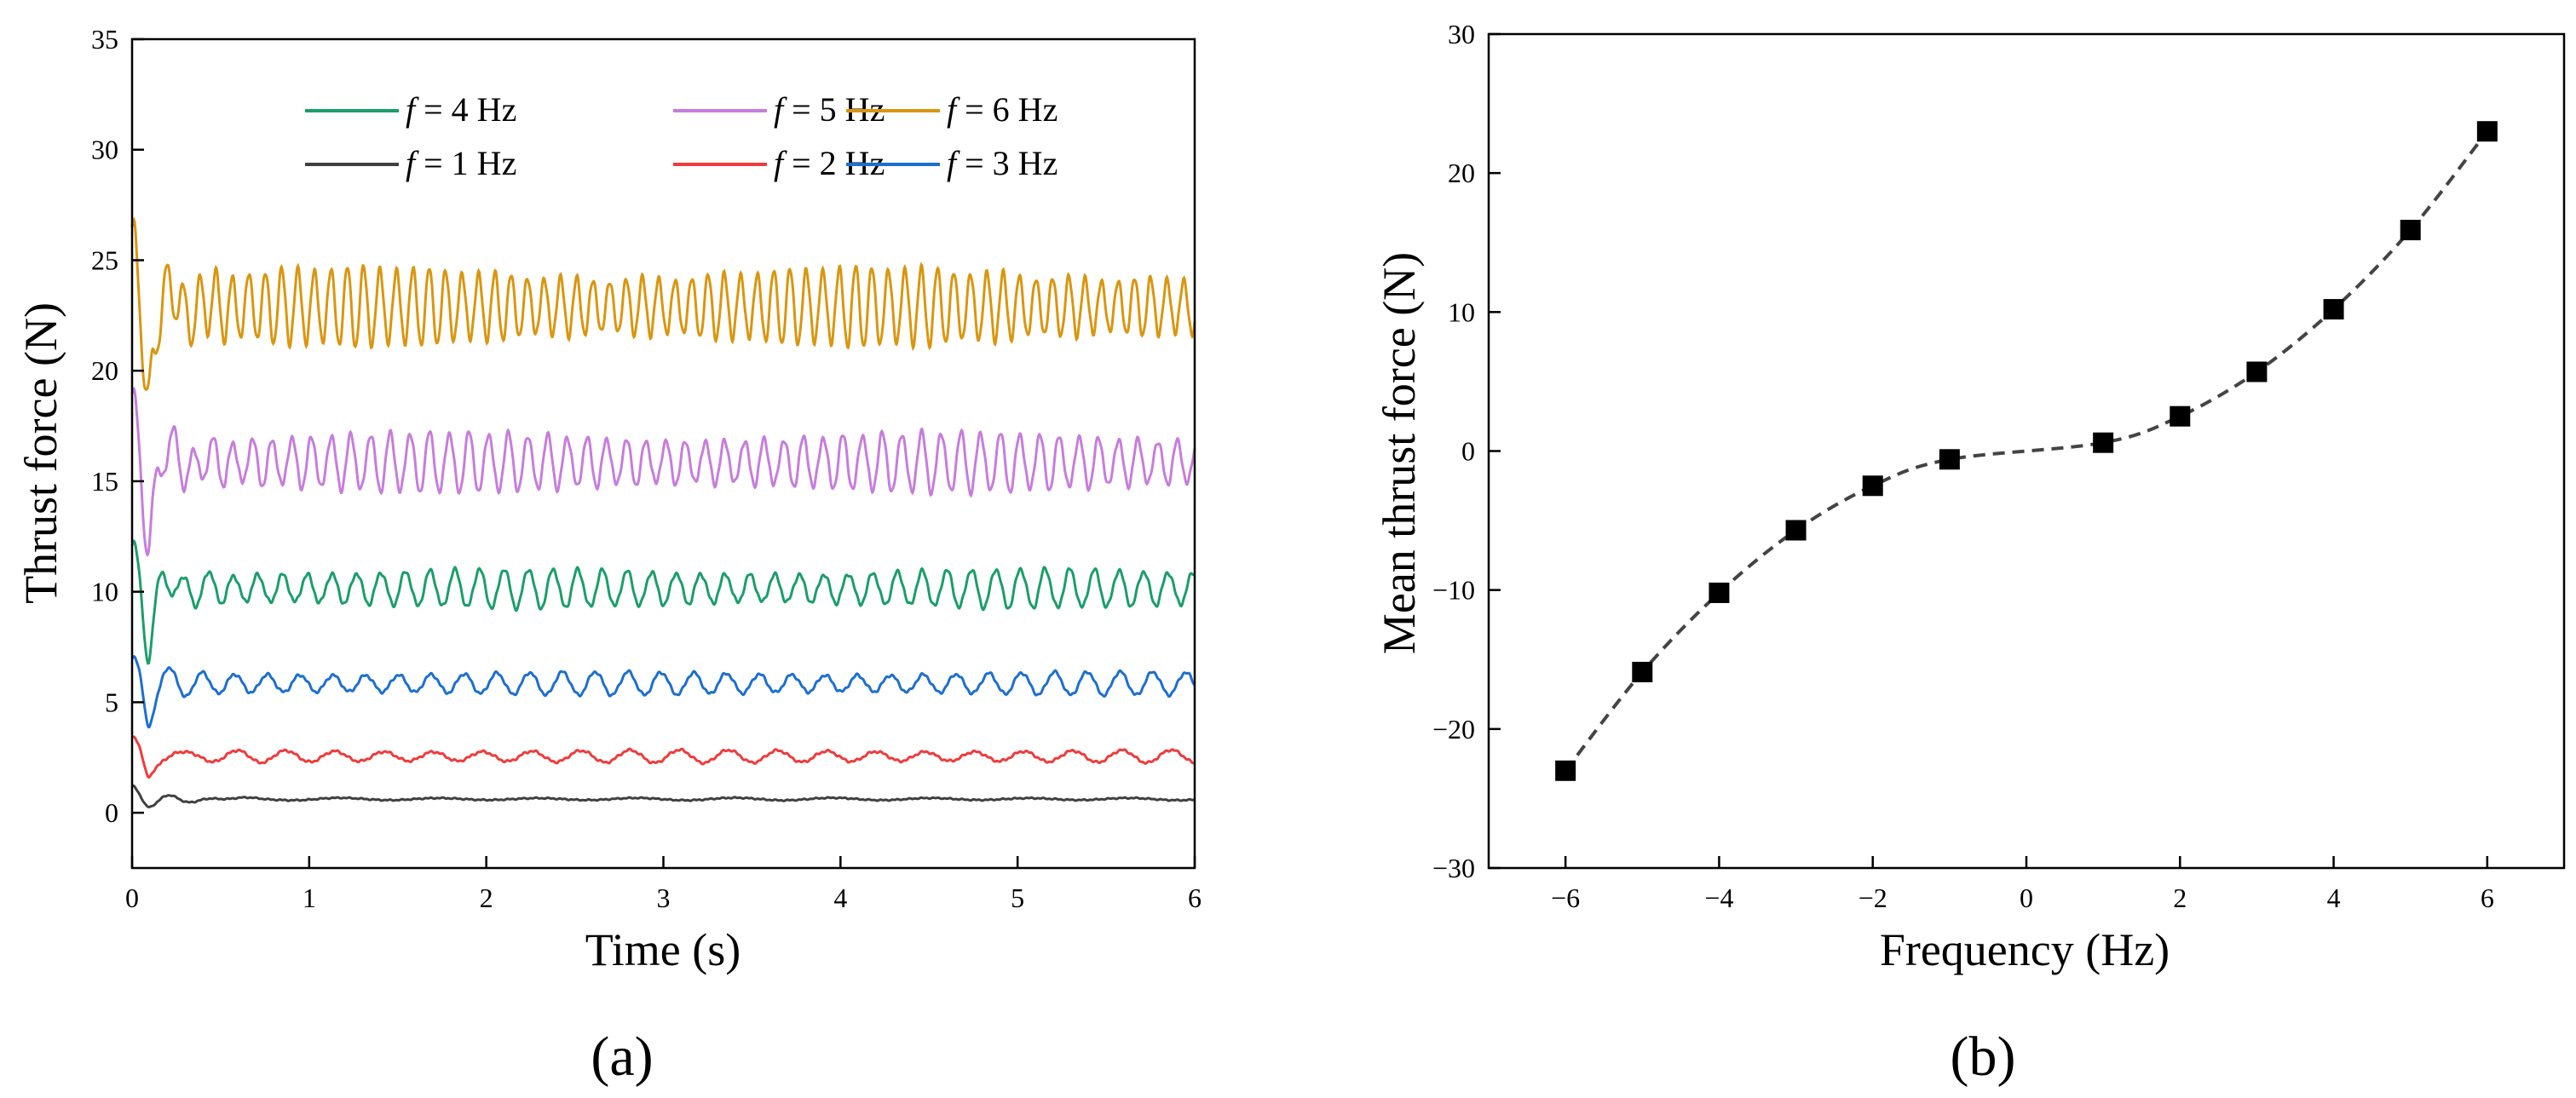 The image size is (2576, 1098). What do you see at coordinates (104, 39) in the screenshot?
I see `y-tick-label: 35` at bounding box center [104, 39].